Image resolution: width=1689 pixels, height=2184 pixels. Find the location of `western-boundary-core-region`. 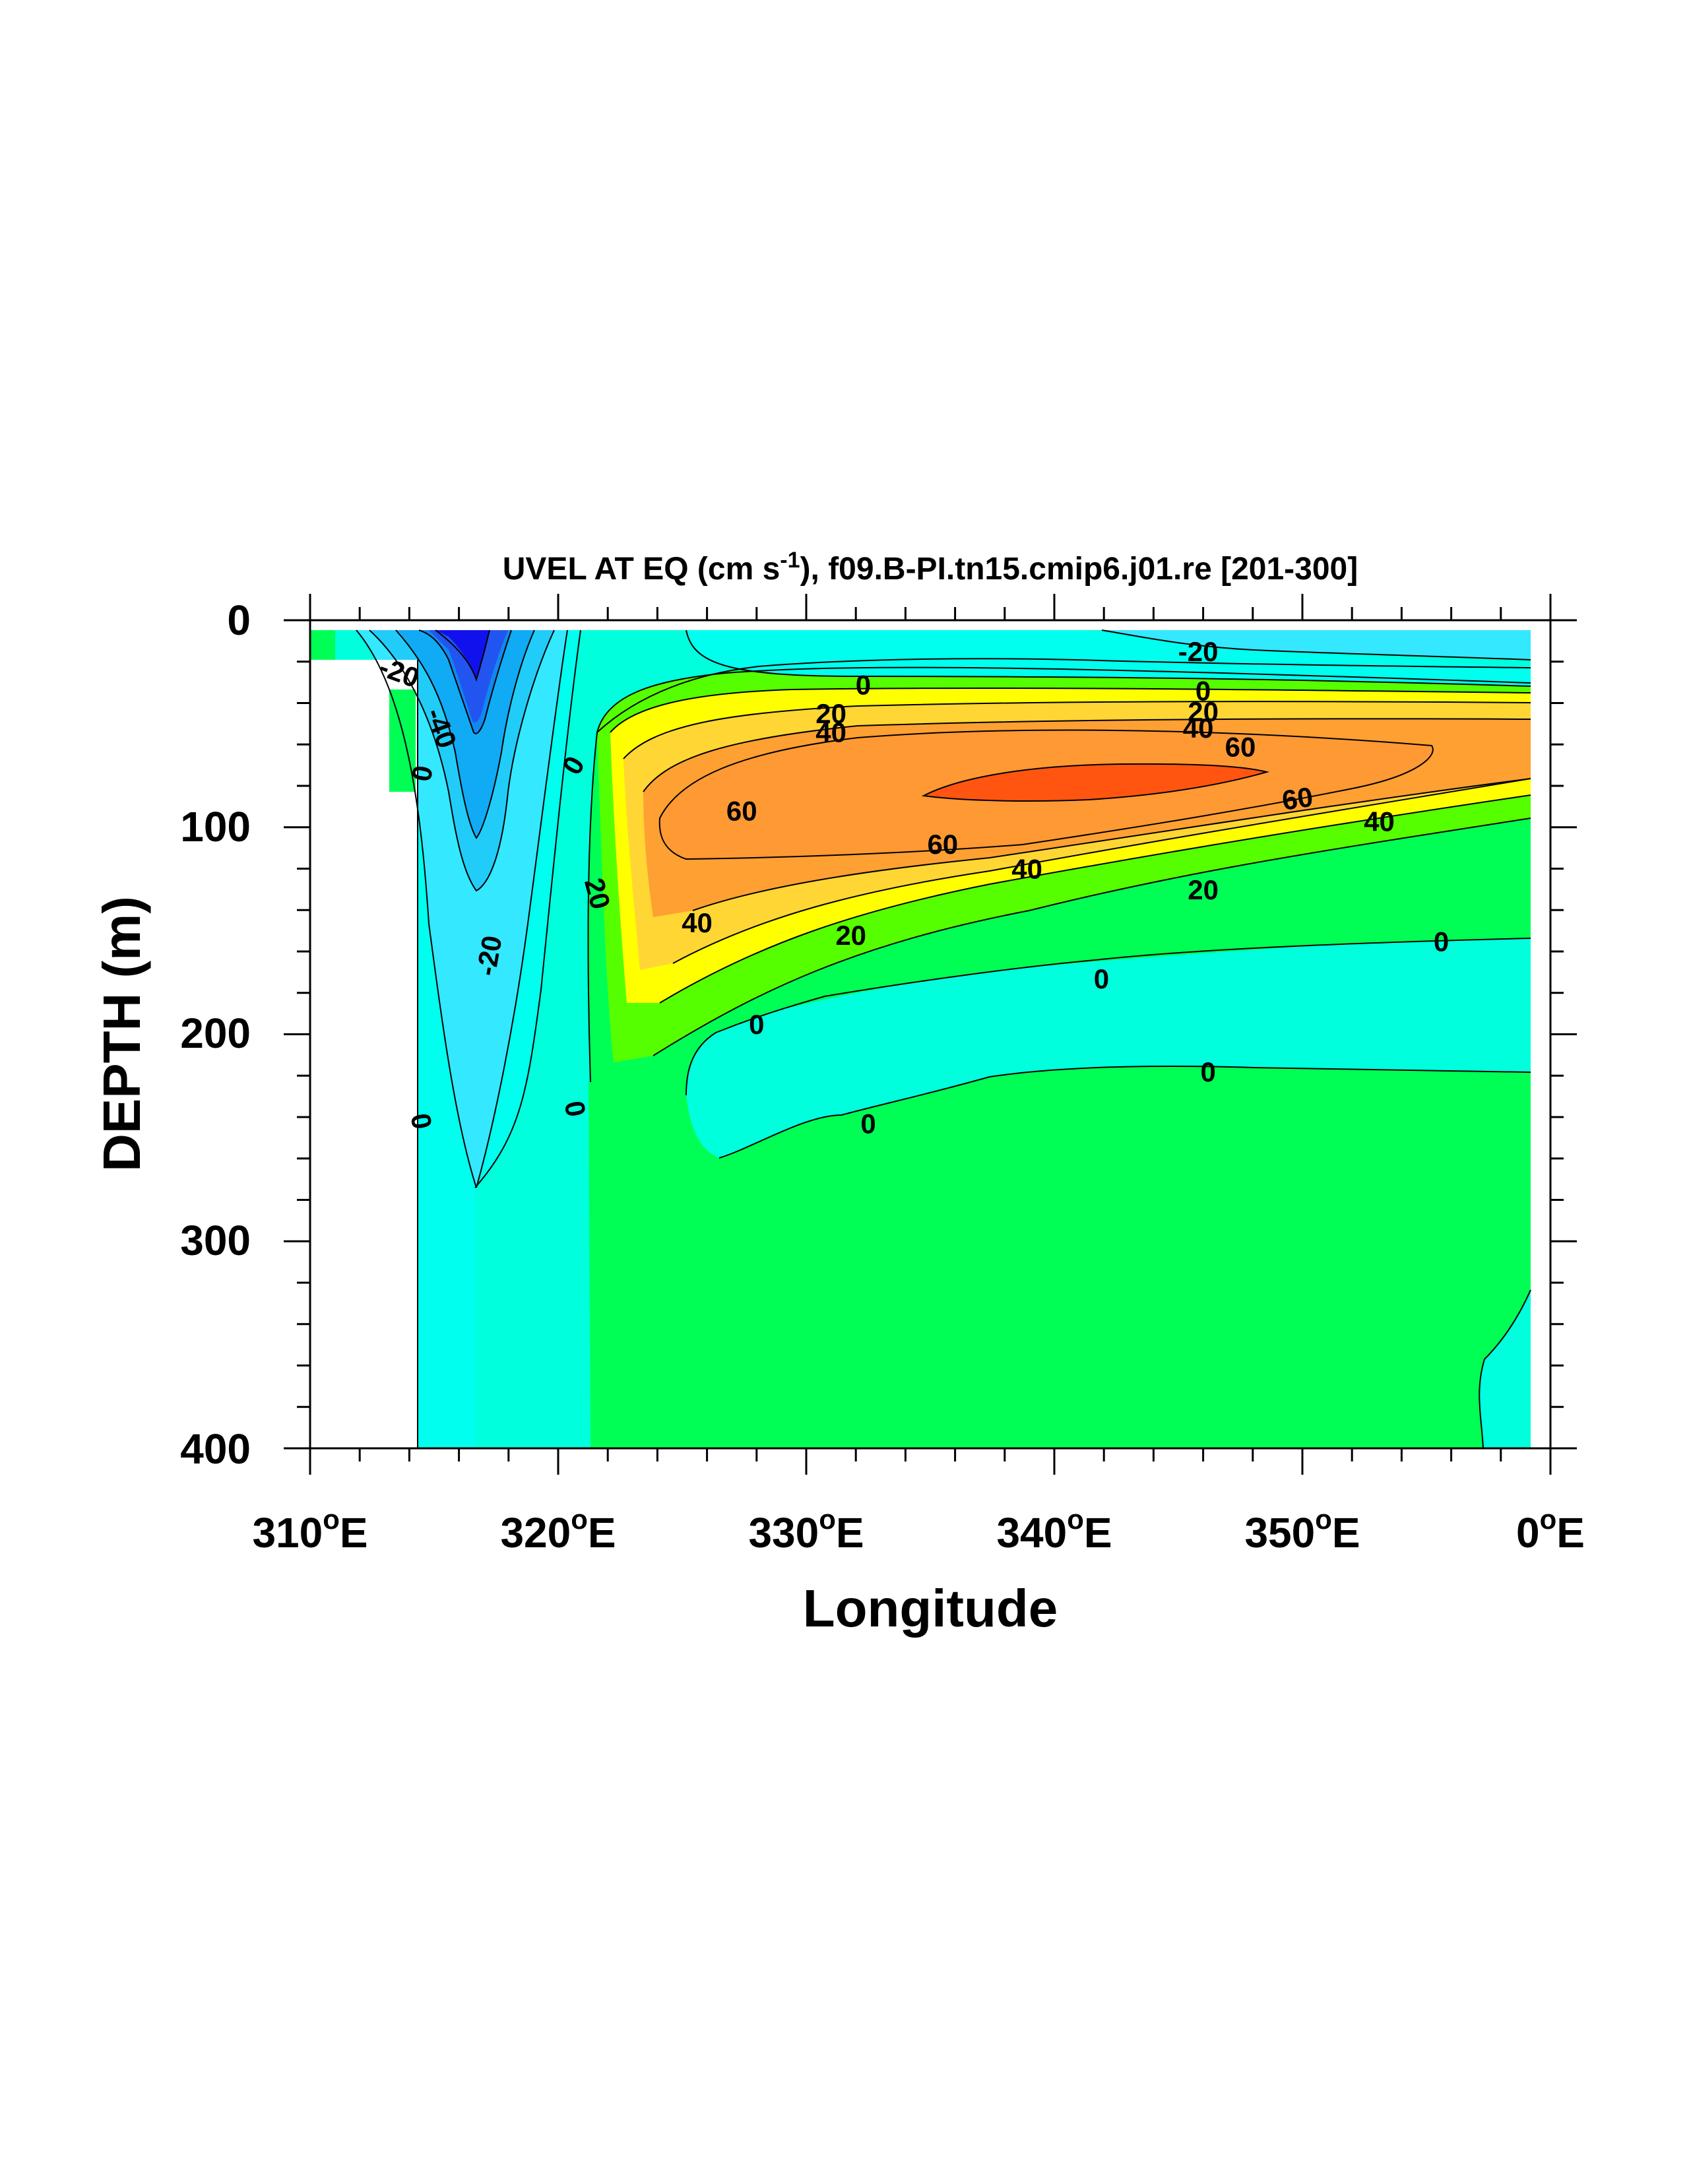

western-boundary-core-region is located at coordinates (462, 655).